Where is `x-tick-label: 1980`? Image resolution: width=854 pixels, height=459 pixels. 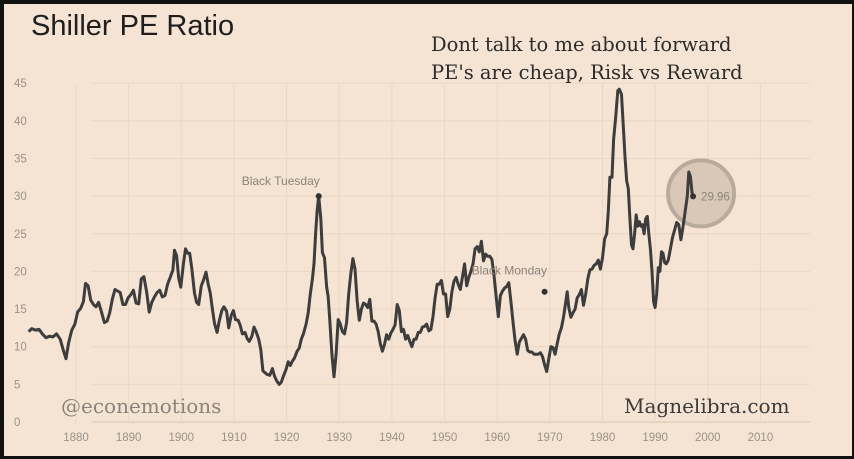
x-tick-label: 1980 is located at coordinates (603, 438).